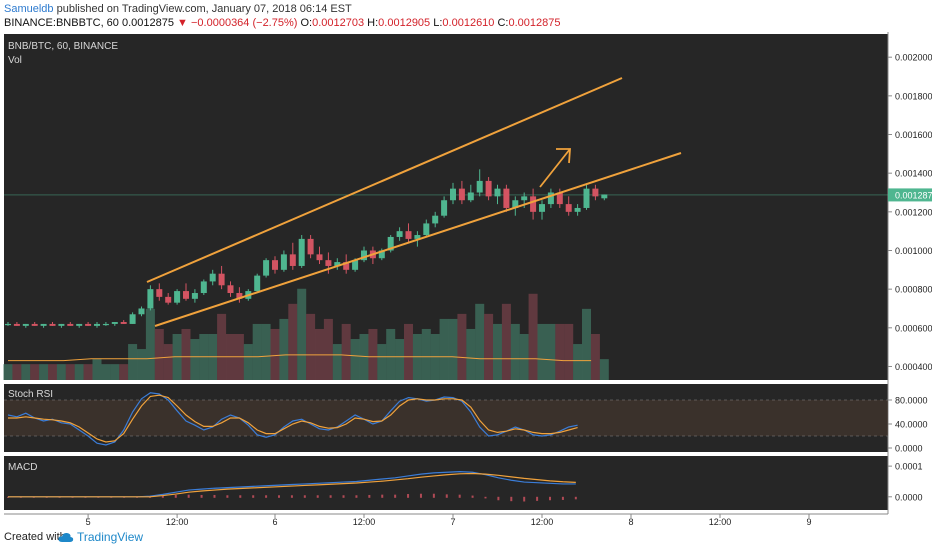 The image size is (932, 550). I want to click on stoch-tick-label: 40.0000, so click(911, 425).